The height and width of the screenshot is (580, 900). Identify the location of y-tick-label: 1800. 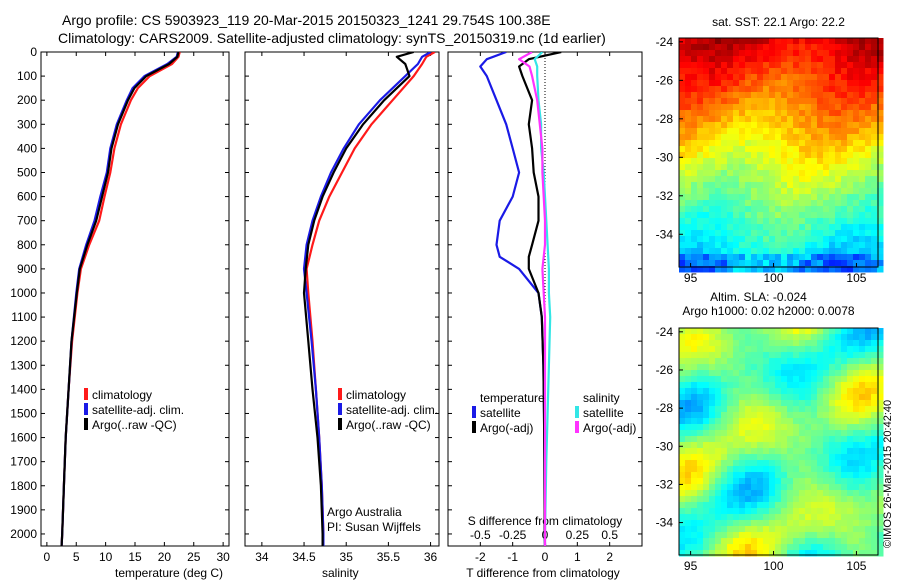
(23, 486).